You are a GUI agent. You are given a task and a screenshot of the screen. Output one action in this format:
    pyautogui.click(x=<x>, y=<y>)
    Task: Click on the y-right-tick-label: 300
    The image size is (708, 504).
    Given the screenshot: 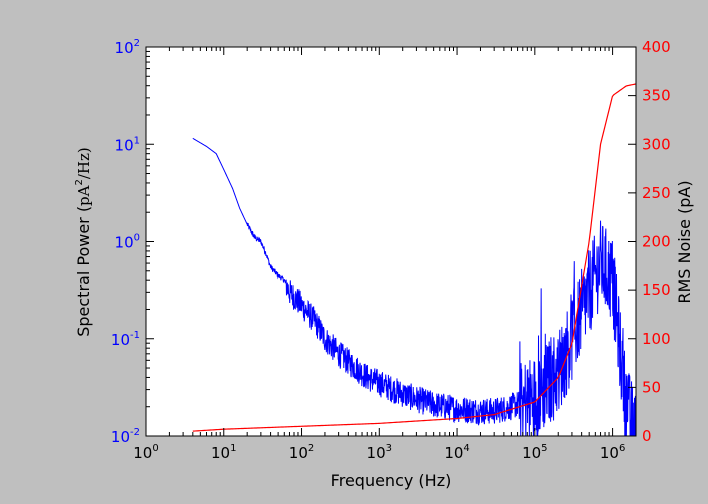 What is the action you would take?
    pyautogui.click(x=656, y=144)
    